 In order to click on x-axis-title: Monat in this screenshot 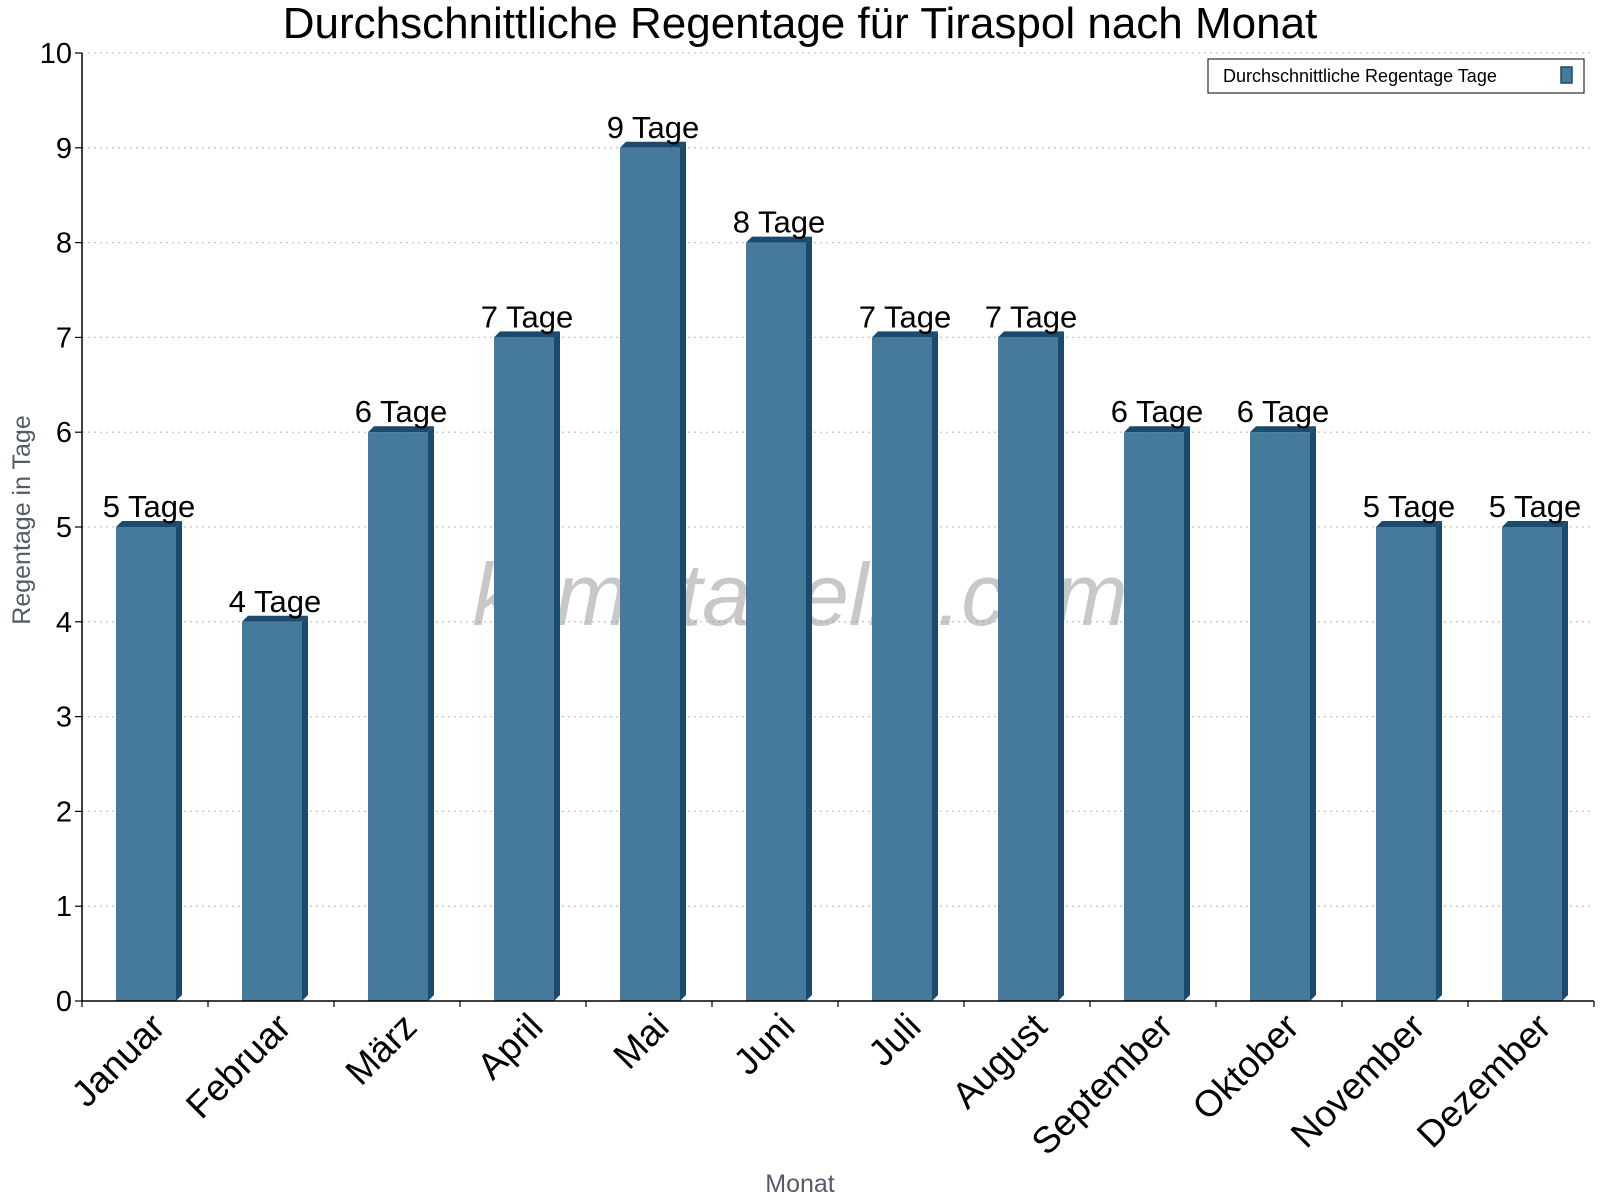, I will do `click(800, 1184)`.